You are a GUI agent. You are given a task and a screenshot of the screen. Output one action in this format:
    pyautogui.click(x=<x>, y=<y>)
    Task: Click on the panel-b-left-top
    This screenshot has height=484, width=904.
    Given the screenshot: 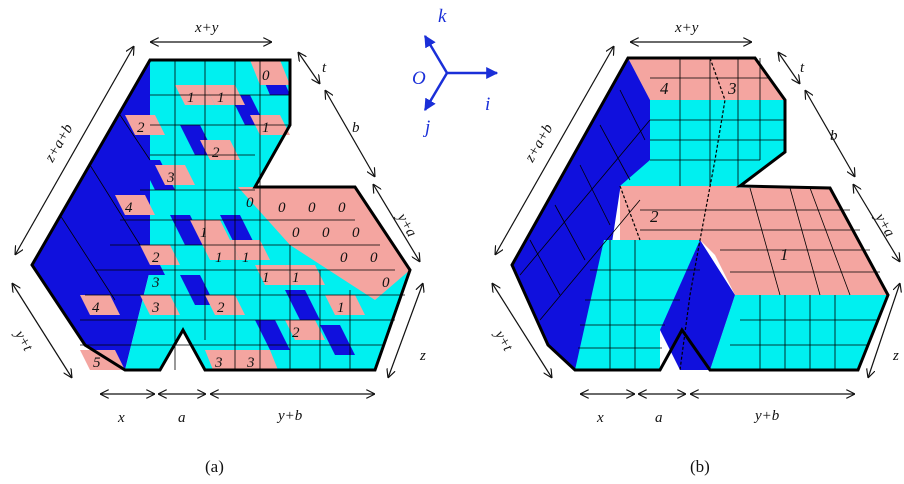 What is the action you would take?
    pyautogui.click(x=680, y=213)
    